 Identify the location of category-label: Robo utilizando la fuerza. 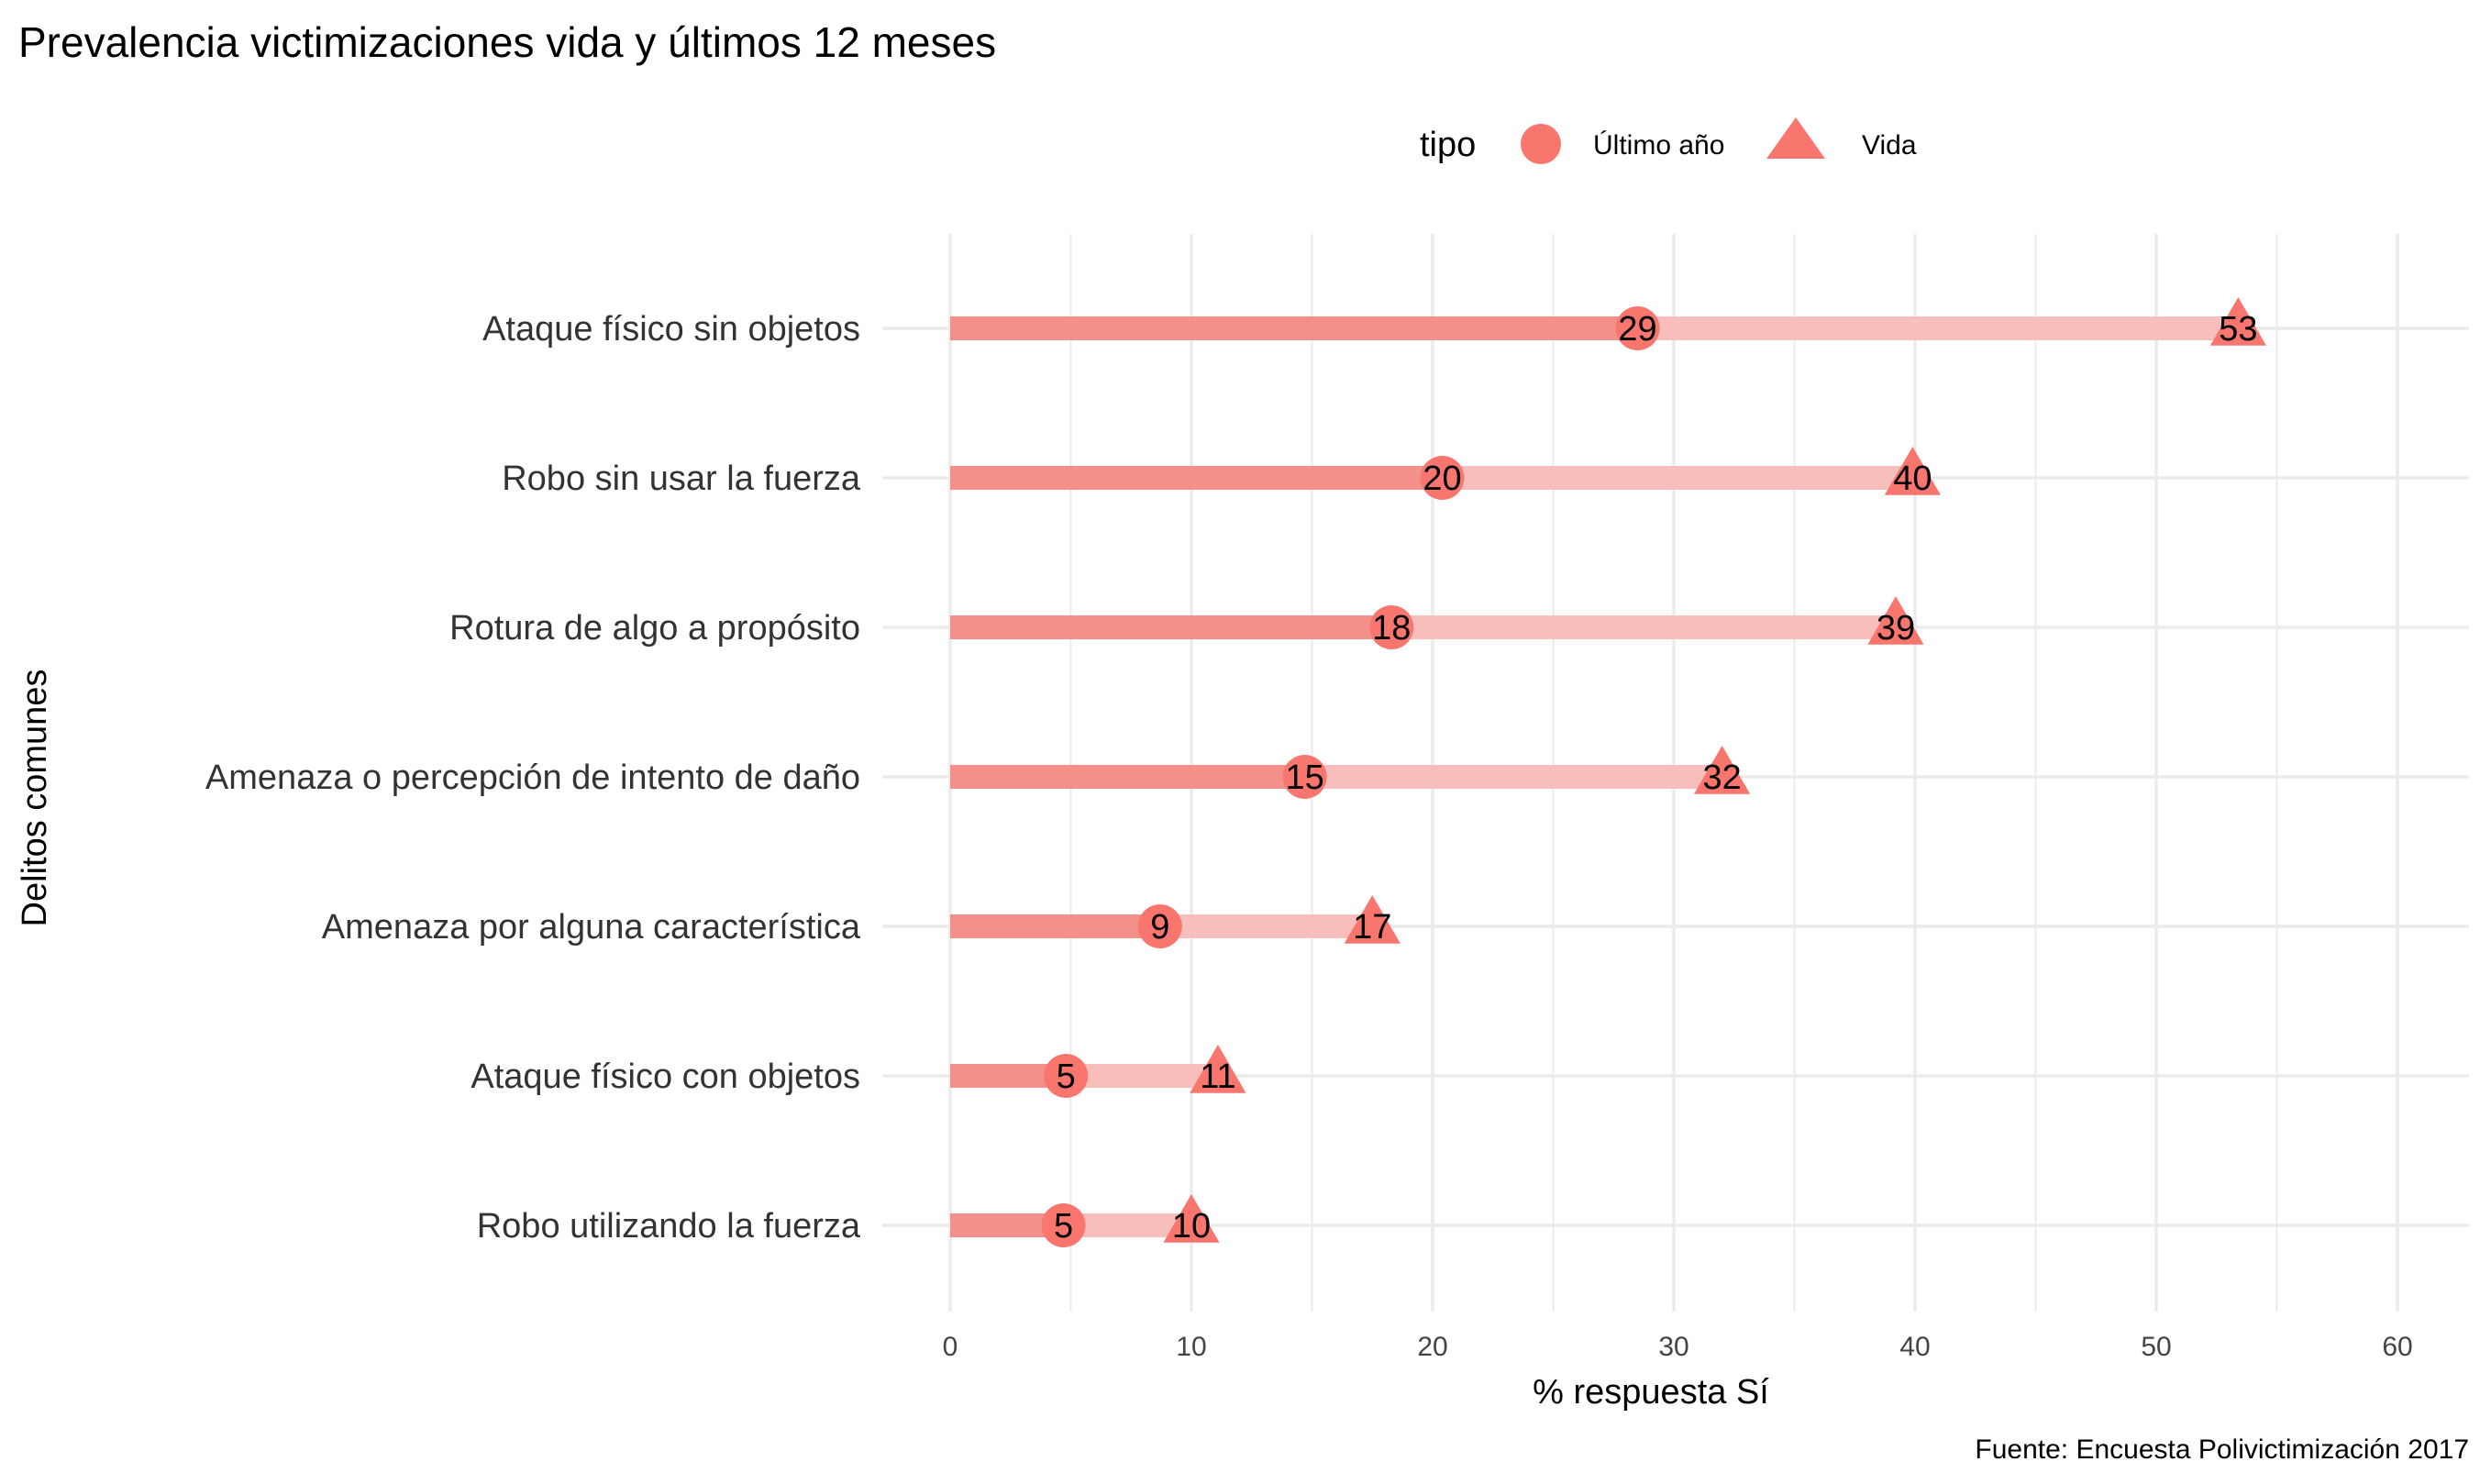
(669, 1226).